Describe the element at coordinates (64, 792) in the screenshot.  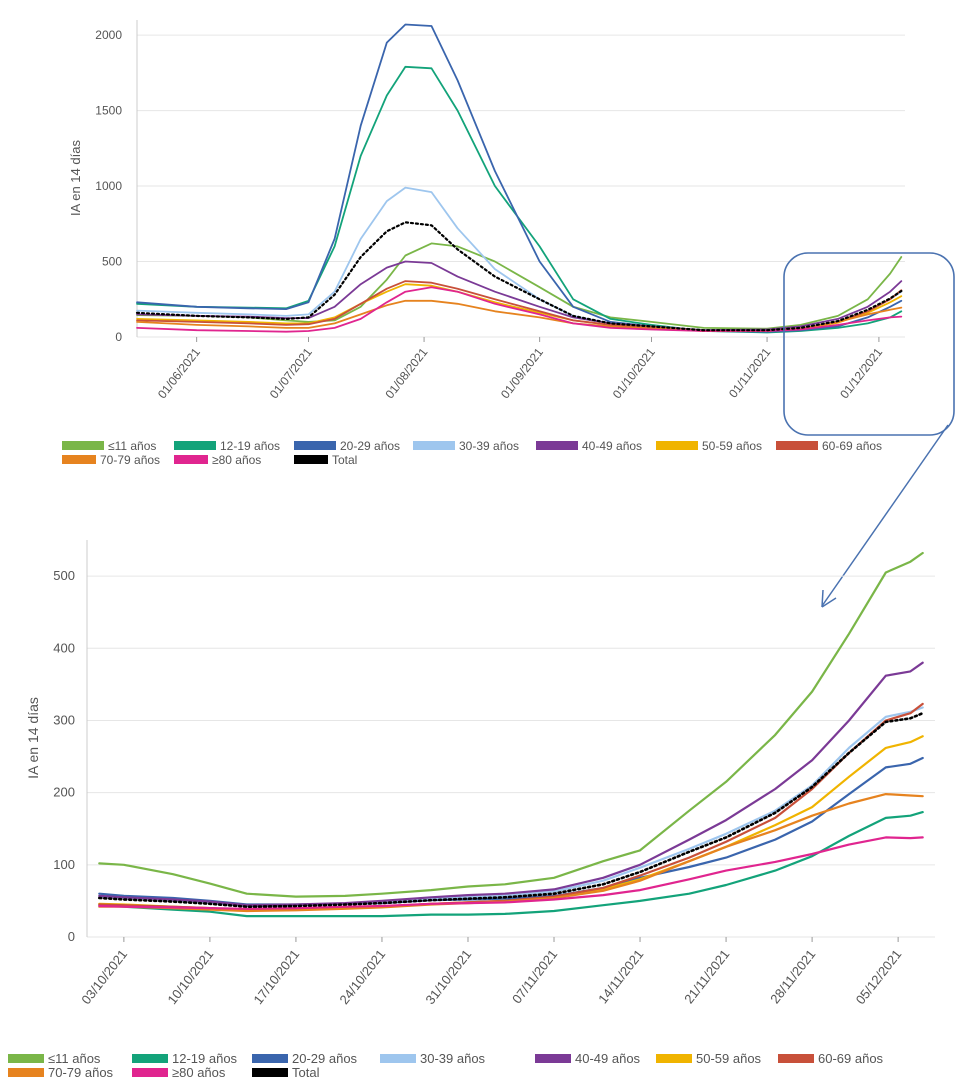
I see `y-tick-label: 200` at that location.